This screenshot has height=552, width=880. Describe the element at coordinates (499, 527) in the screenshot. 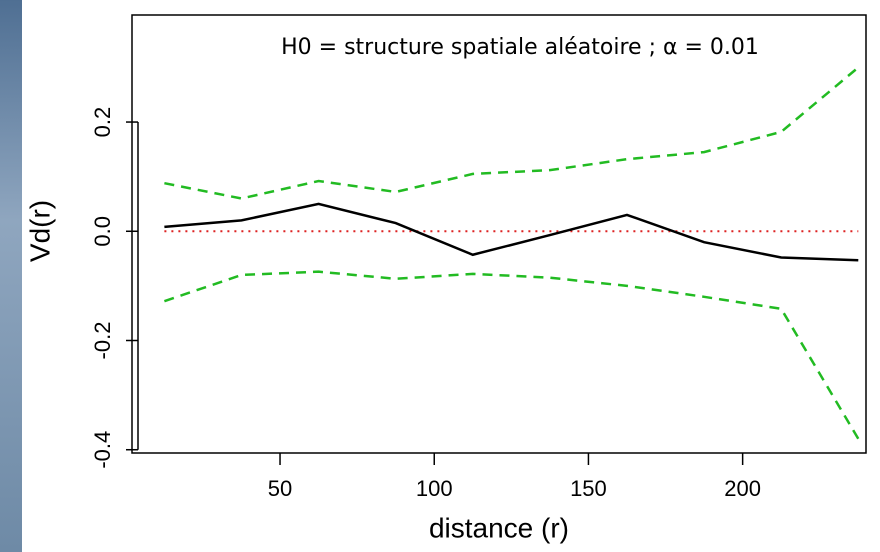

I see `x-axis-label: distance (r)` at that location.